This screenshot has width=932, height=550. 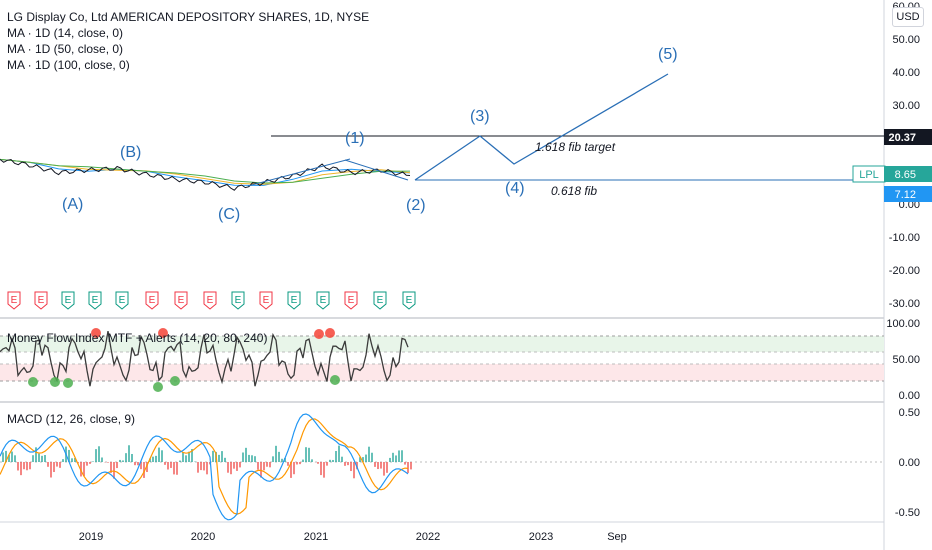 I want to click on macd-y-axis: 0.50 0.00 -0.50, so click(x=907, y=463).